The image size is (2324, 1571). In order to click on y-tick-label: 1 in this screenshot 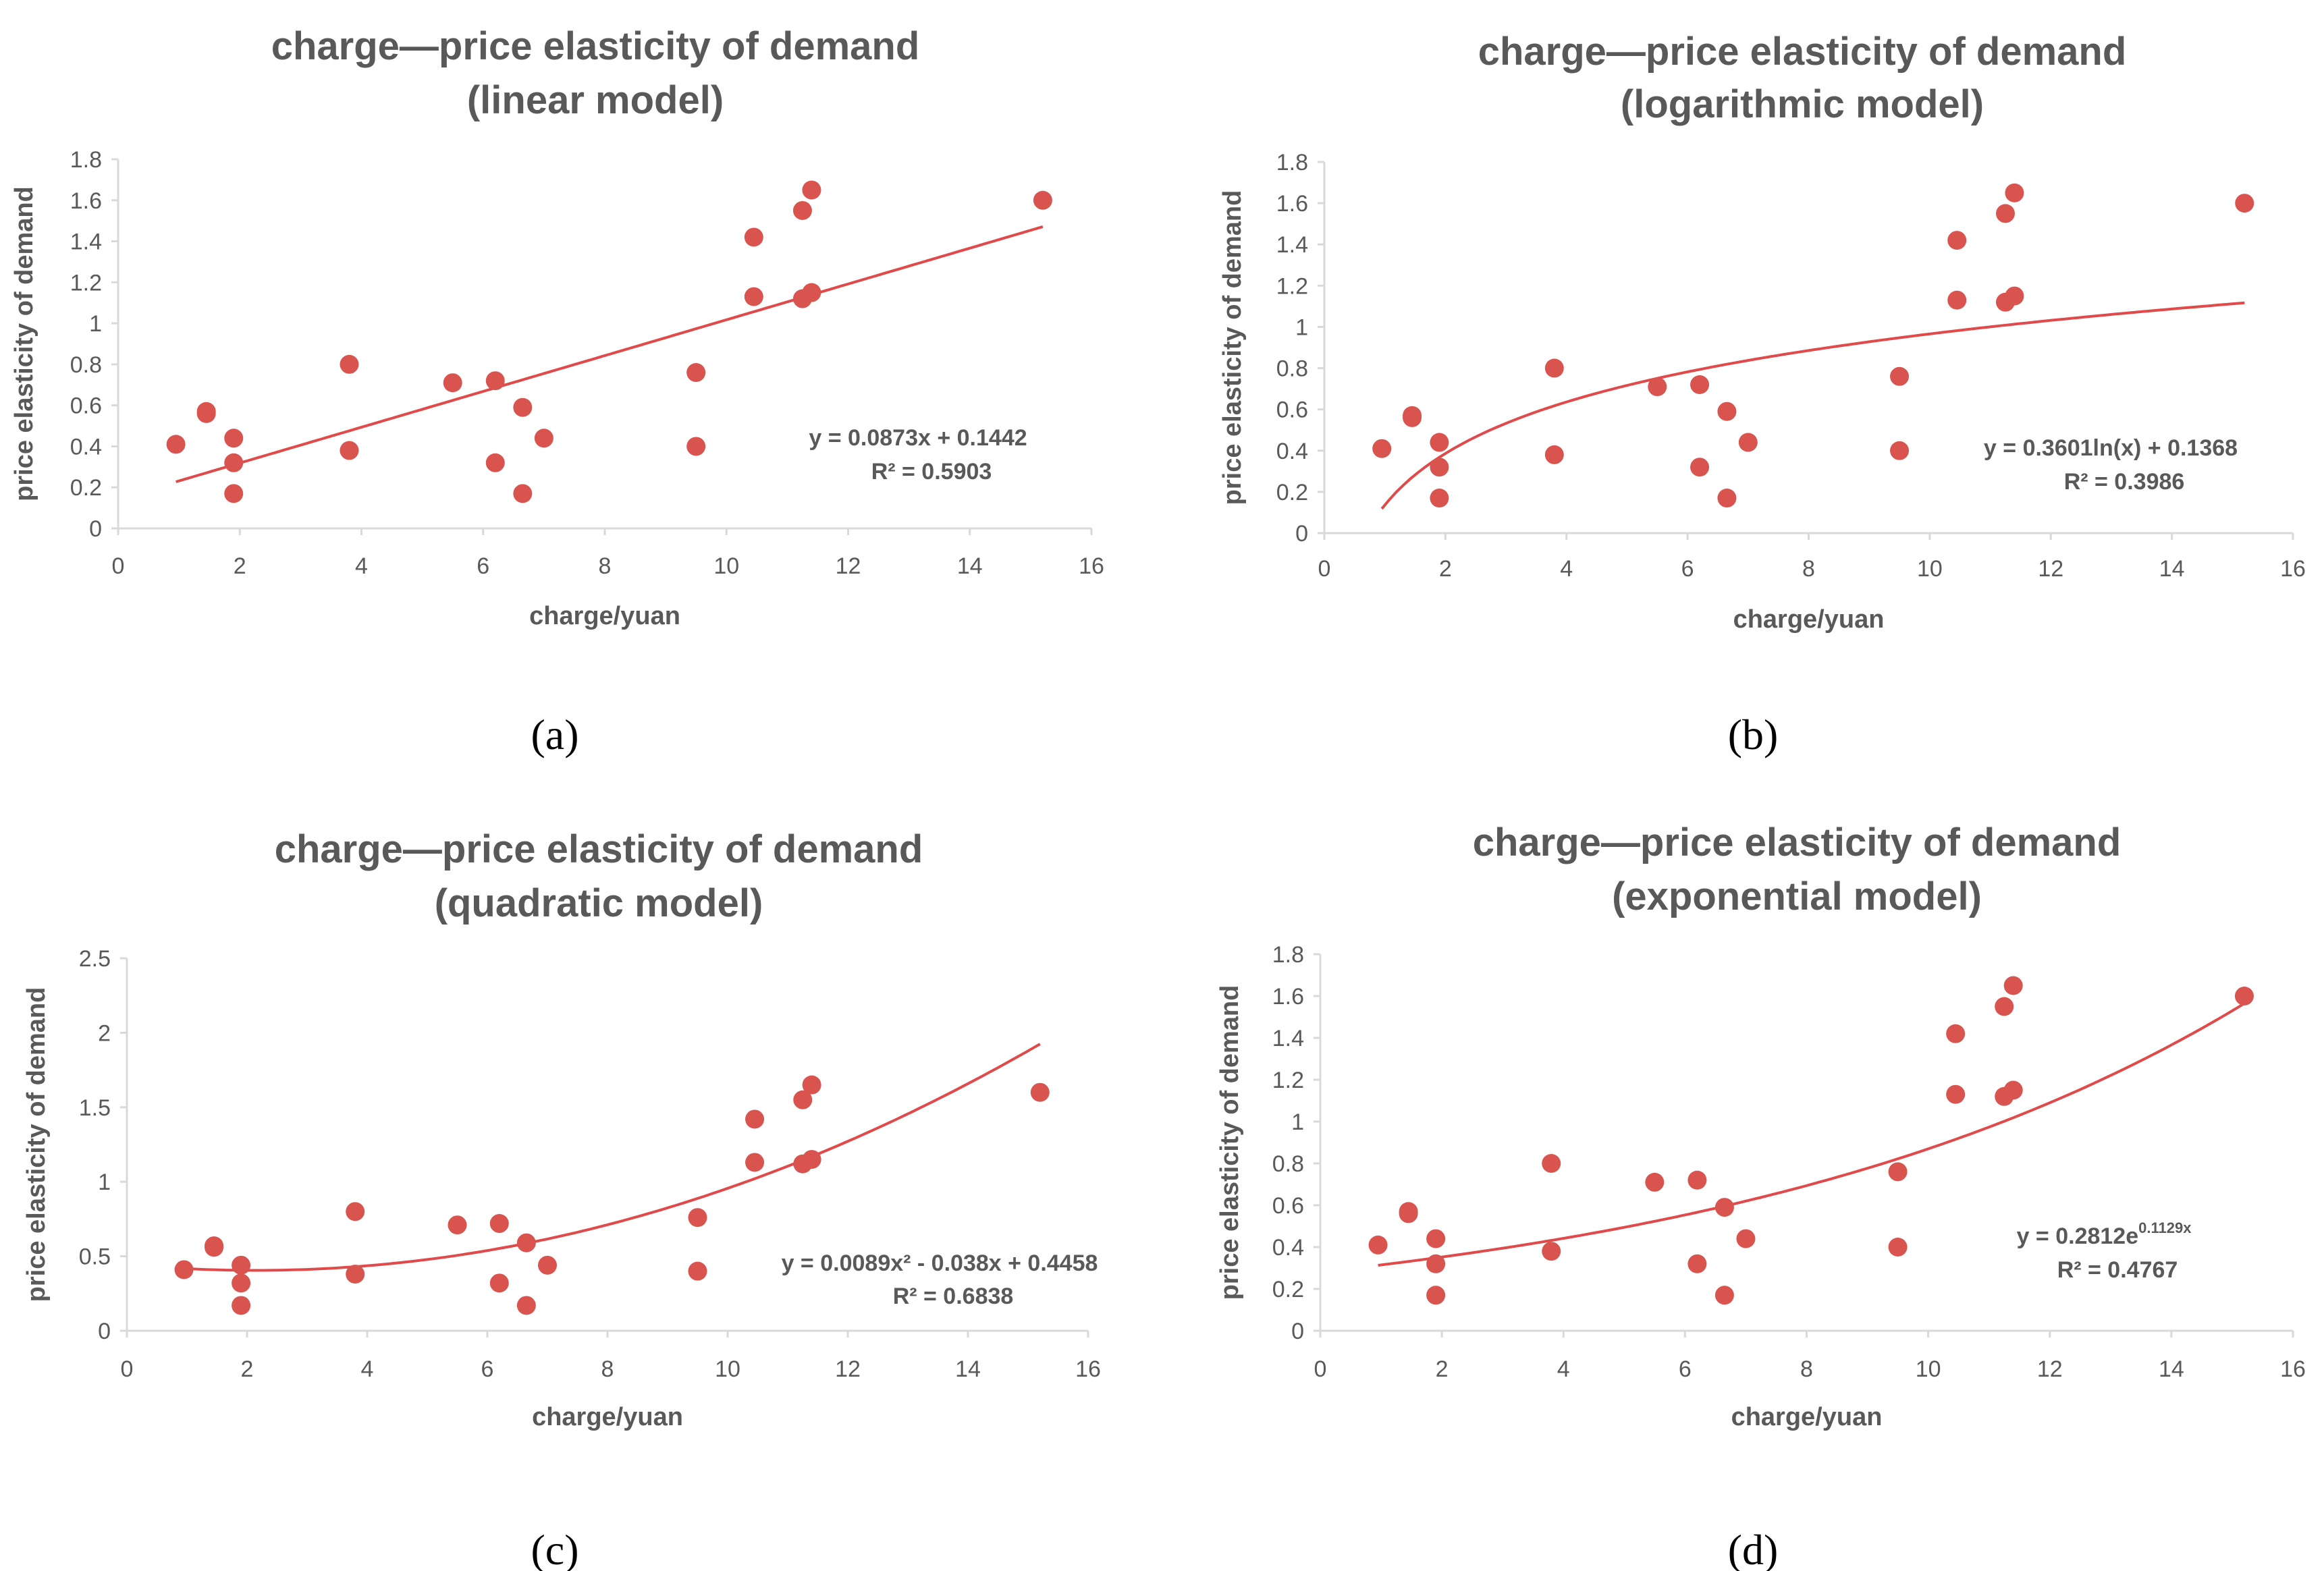, I will do `click(1301, 327)`.